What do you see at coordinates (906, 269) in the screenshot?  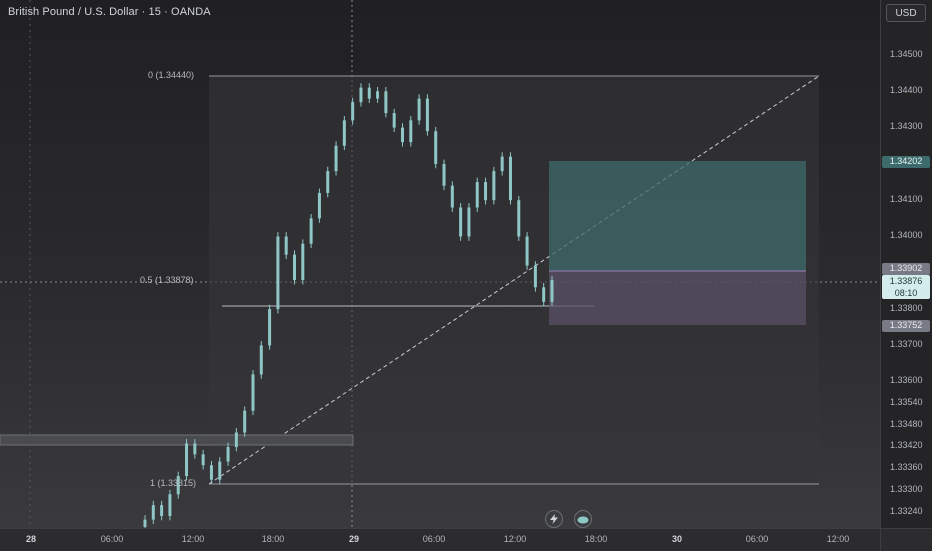 I see `entry-price-badge: 1.33902` at bounding box center [906, 269].